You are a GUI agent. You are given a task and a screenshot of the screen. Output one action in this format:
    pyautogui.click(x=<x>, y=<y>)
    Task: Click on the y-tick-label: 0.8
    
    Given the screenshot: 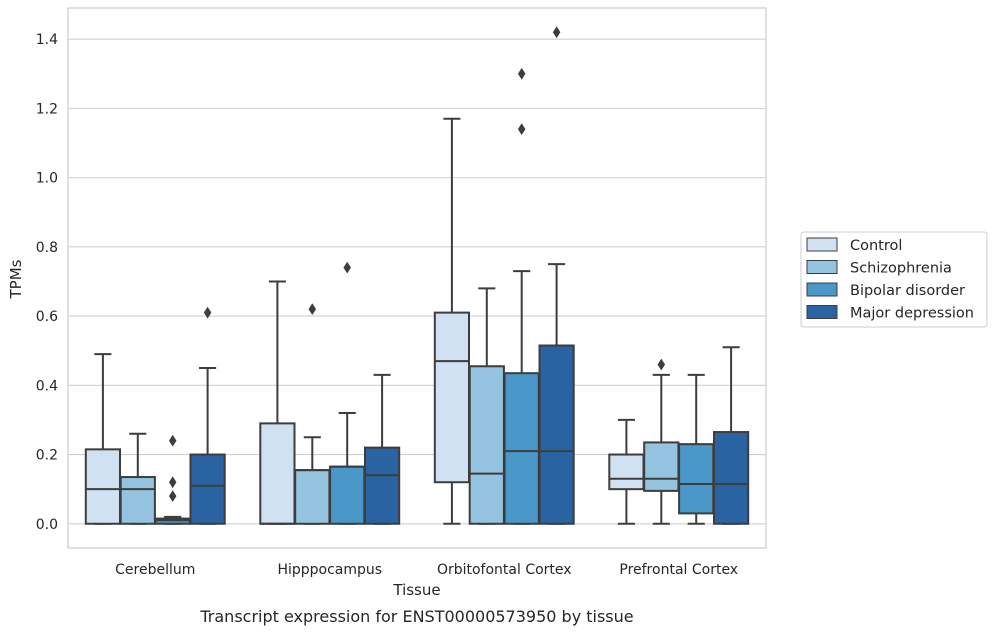 What is the action you would take?
    pyautogui.click(x=47, y=248)
    